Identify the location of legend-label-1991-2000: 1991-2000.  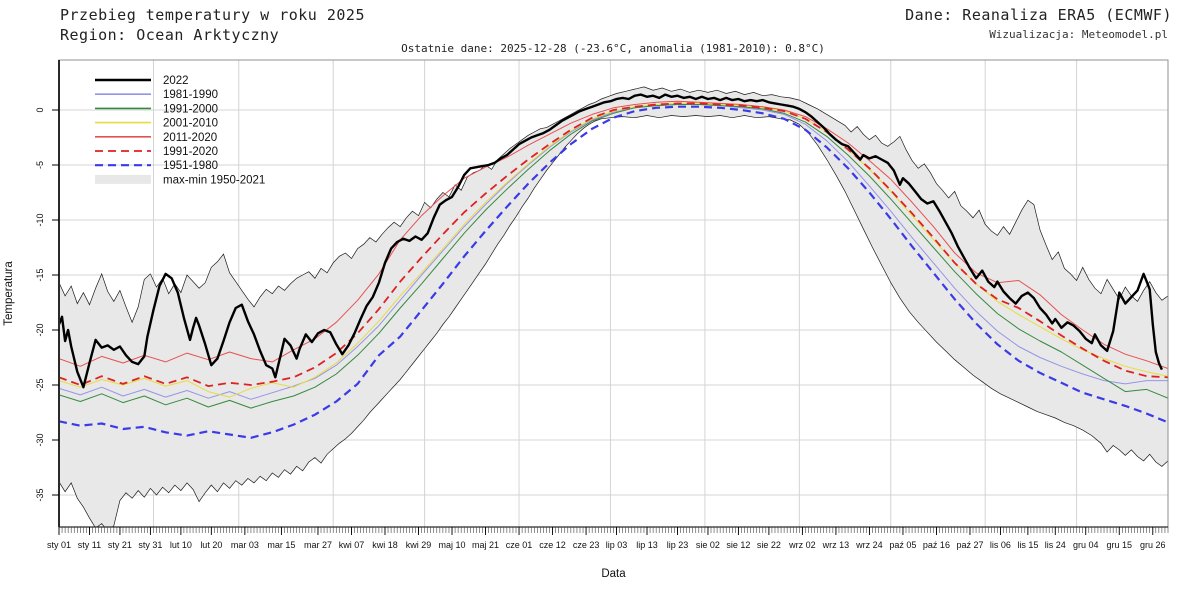
(190, 109).